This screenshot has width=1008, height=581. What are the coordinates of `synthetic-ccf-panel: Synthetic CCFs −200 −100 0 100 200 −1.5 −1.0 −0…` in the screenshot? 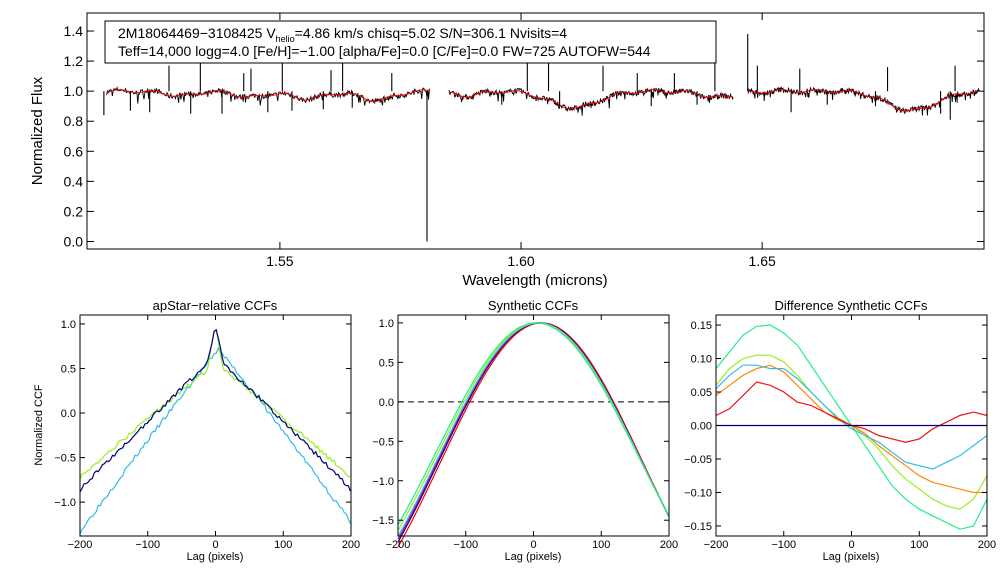 It's located at (525, 430).